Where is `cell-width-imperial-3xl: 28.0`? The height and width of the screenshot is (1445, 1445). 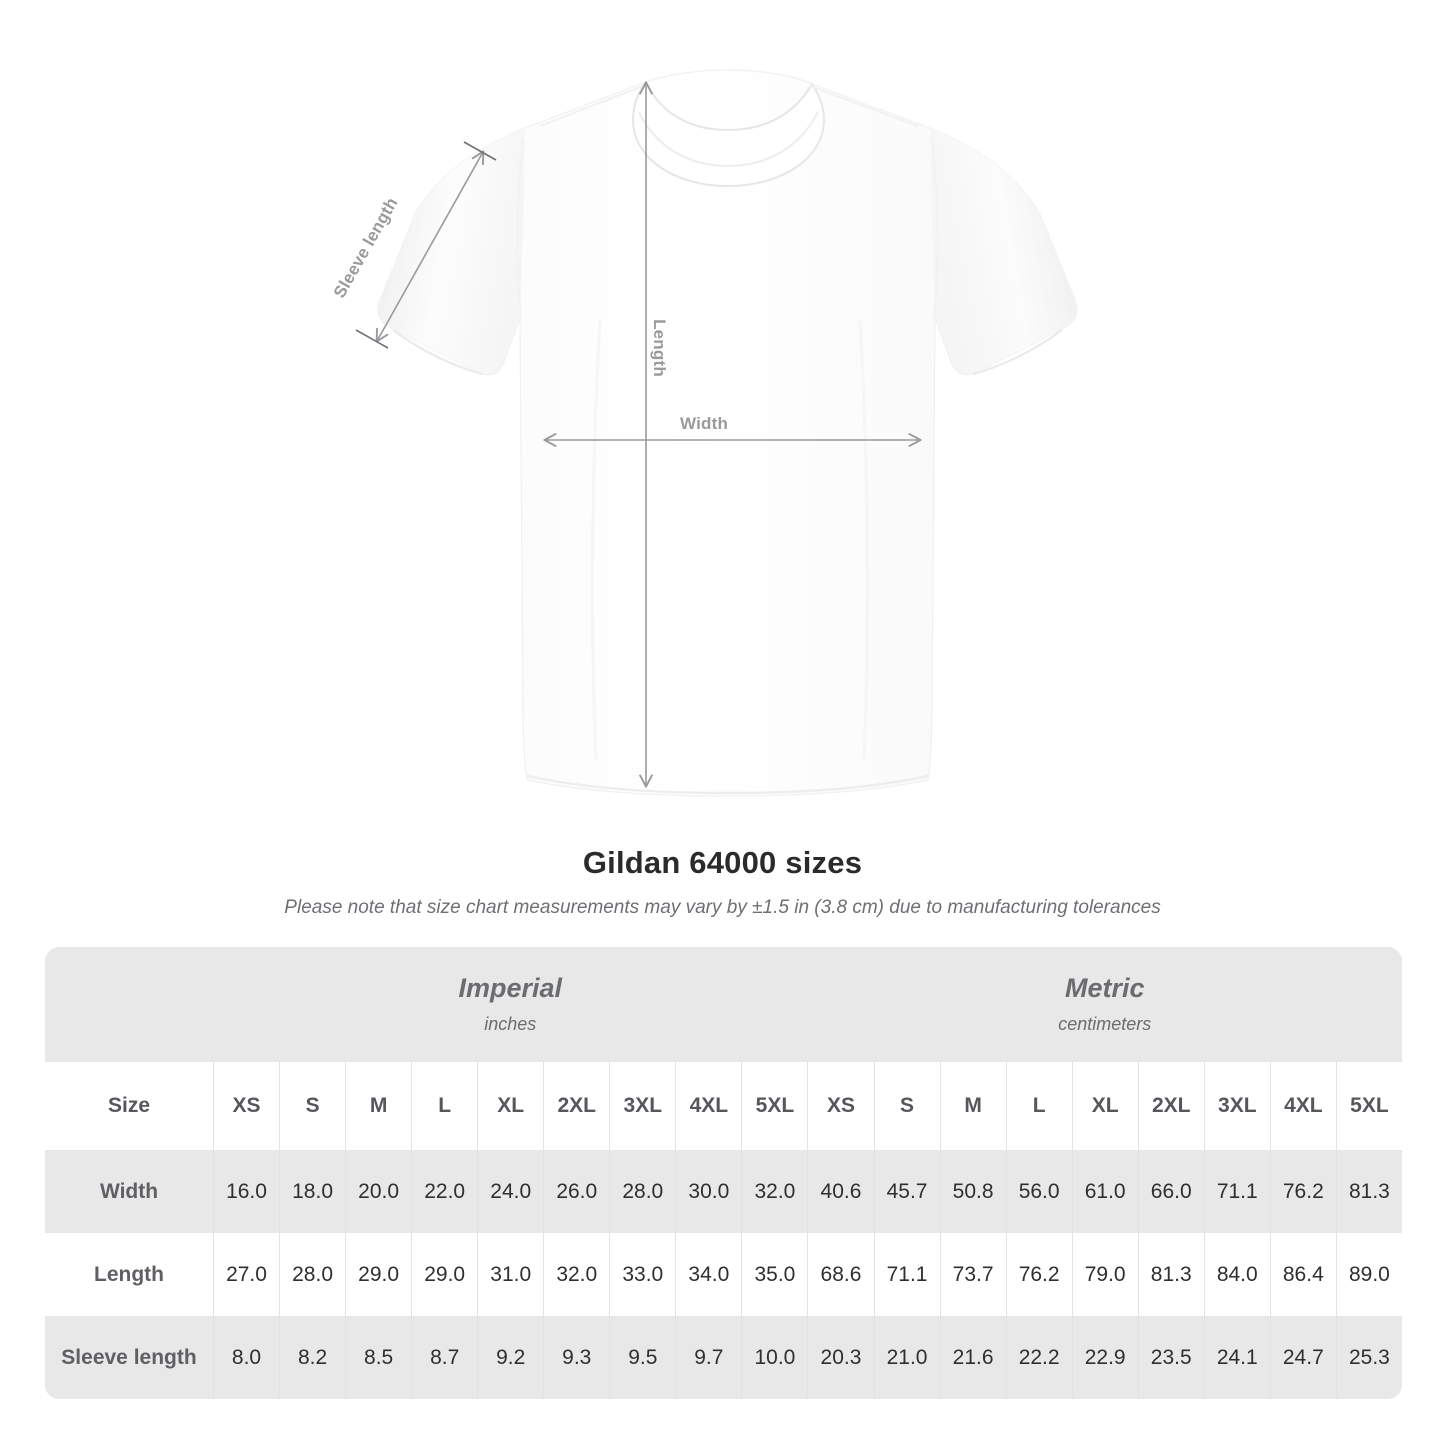
cell-width-imperial-3xl: 28.0 is located at coordinates (642, 1191).